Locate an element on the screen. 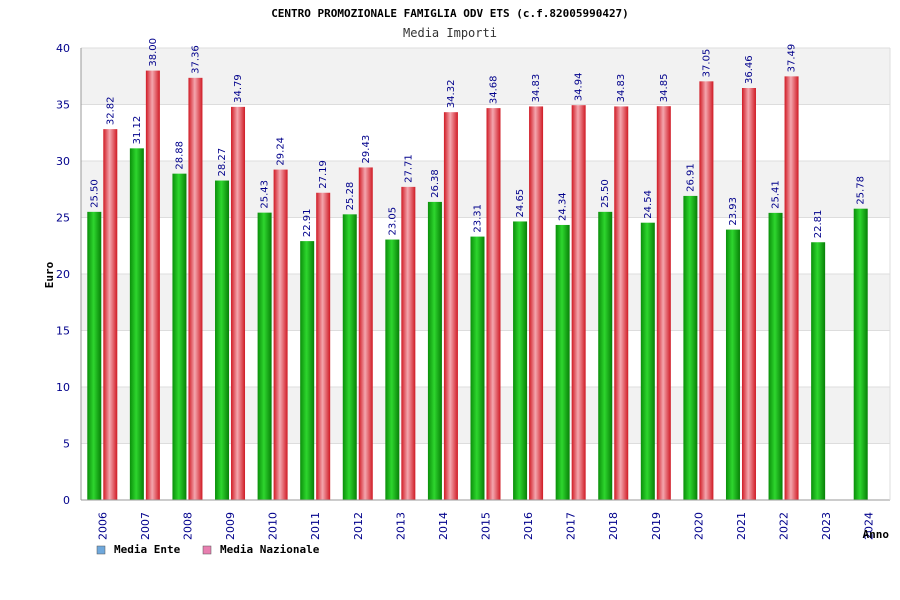 The image size is (900, 600). x-tick-label: 2024 is located at coordinates (869, 526).